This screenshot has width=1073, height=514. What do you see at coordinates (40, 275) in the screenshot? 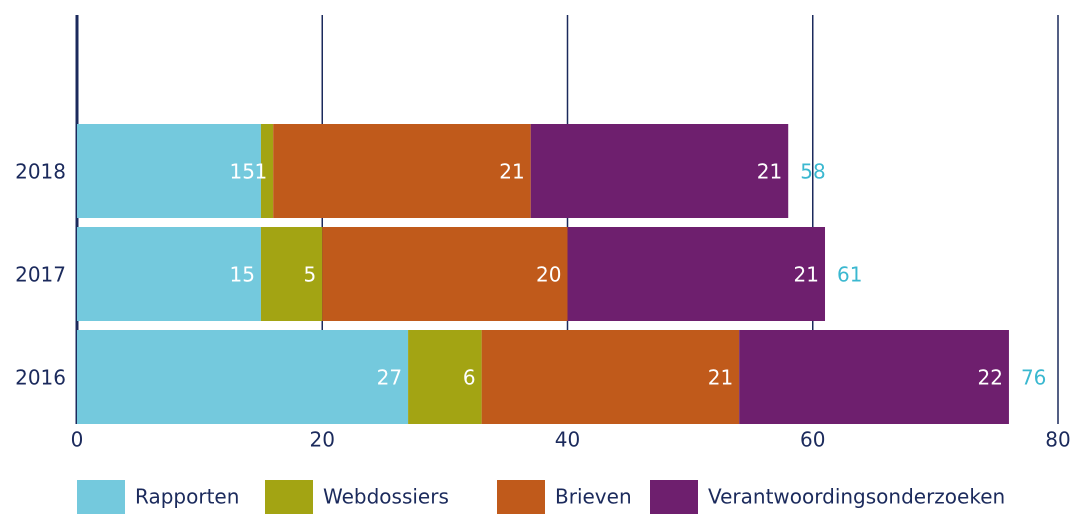
I see `y-tick-label: 2017` at bounding box center [40, 275].